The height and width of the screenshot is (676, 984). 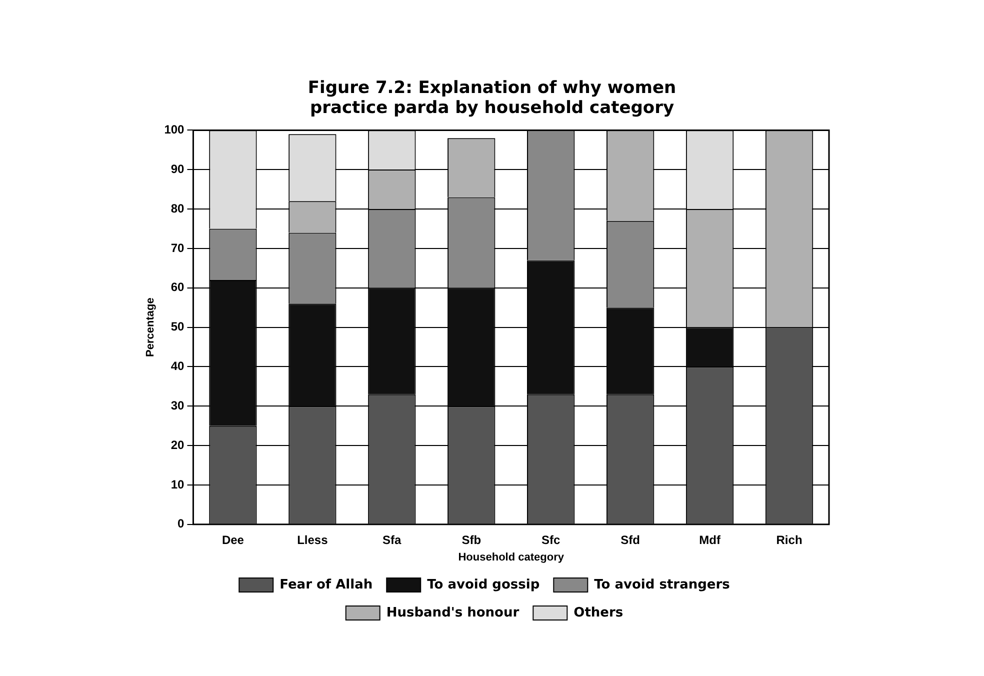 I want to click on legend-label: To avoid strangers, so click(x=662, y=584).